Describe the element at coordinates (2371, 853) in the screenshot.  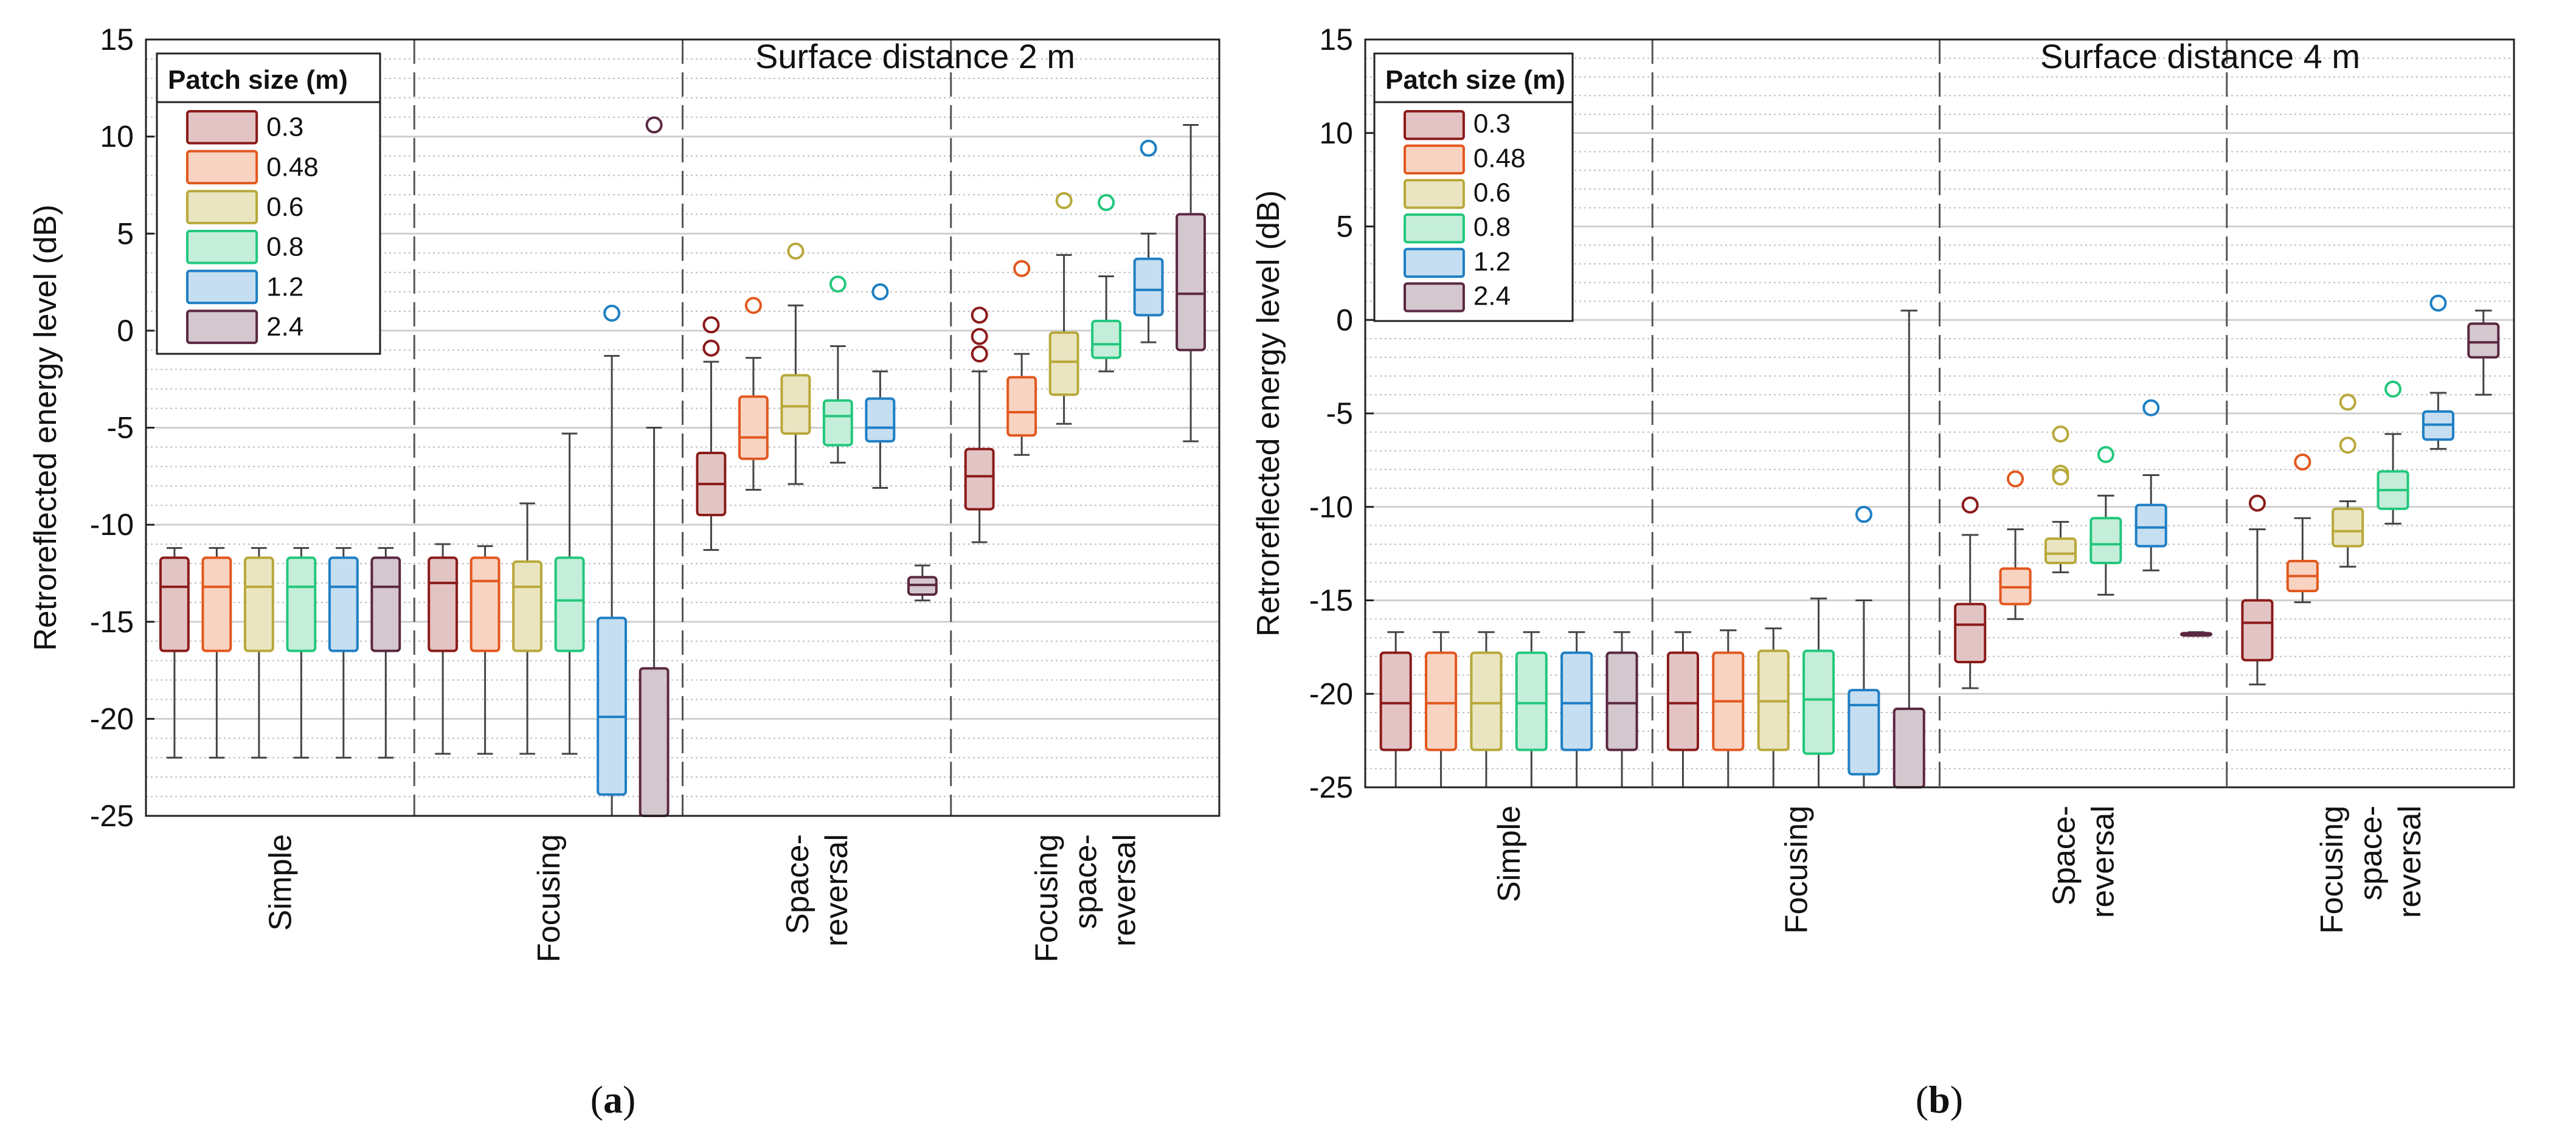
I see `x-category-label: space-` at that location.